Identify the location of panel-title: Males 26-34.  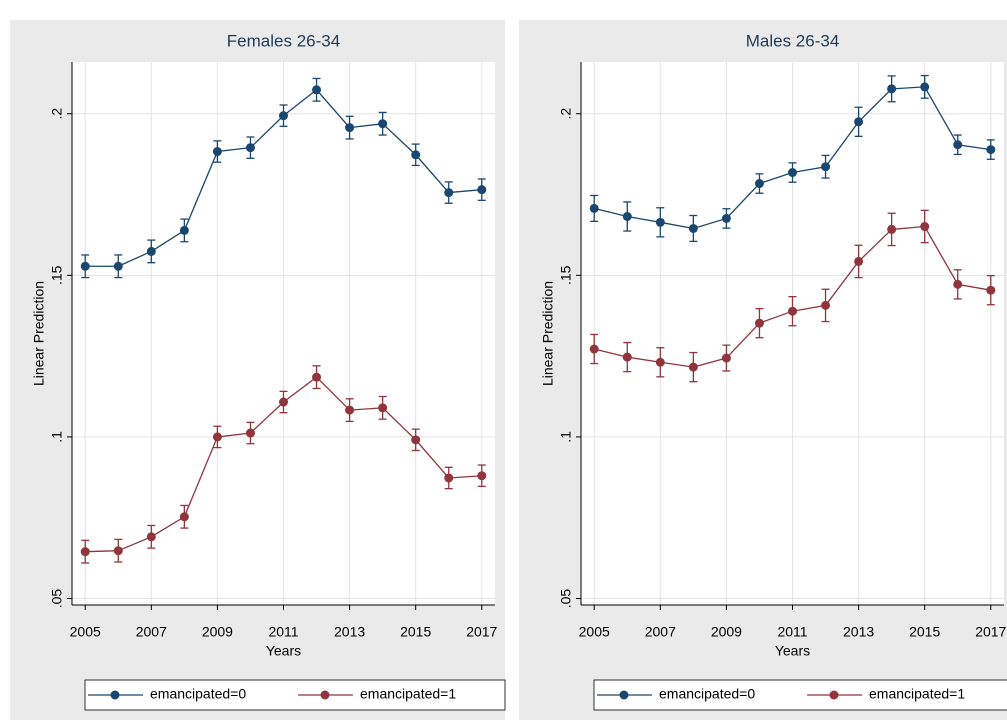
(793, 40).